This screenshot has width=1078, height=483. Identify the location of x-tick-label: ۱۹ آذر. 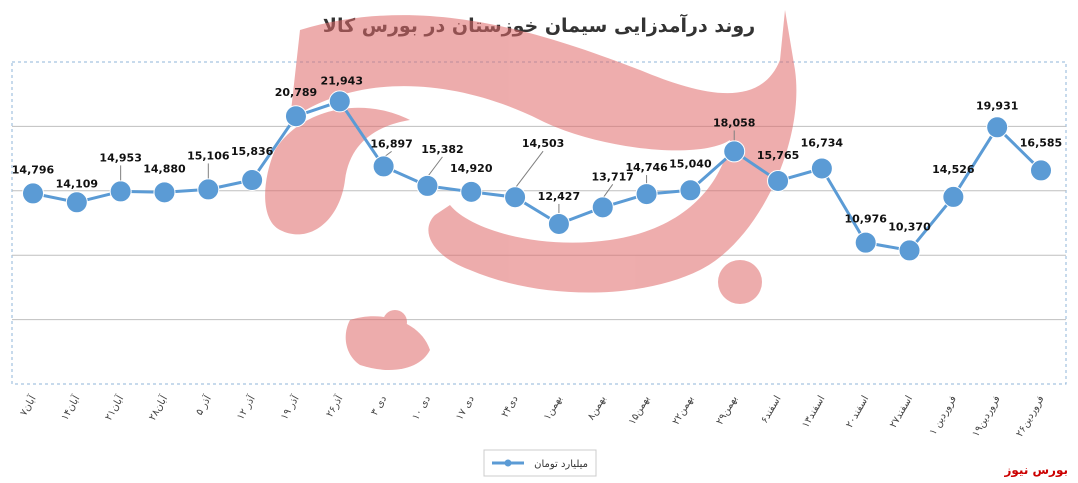
(289, 407).